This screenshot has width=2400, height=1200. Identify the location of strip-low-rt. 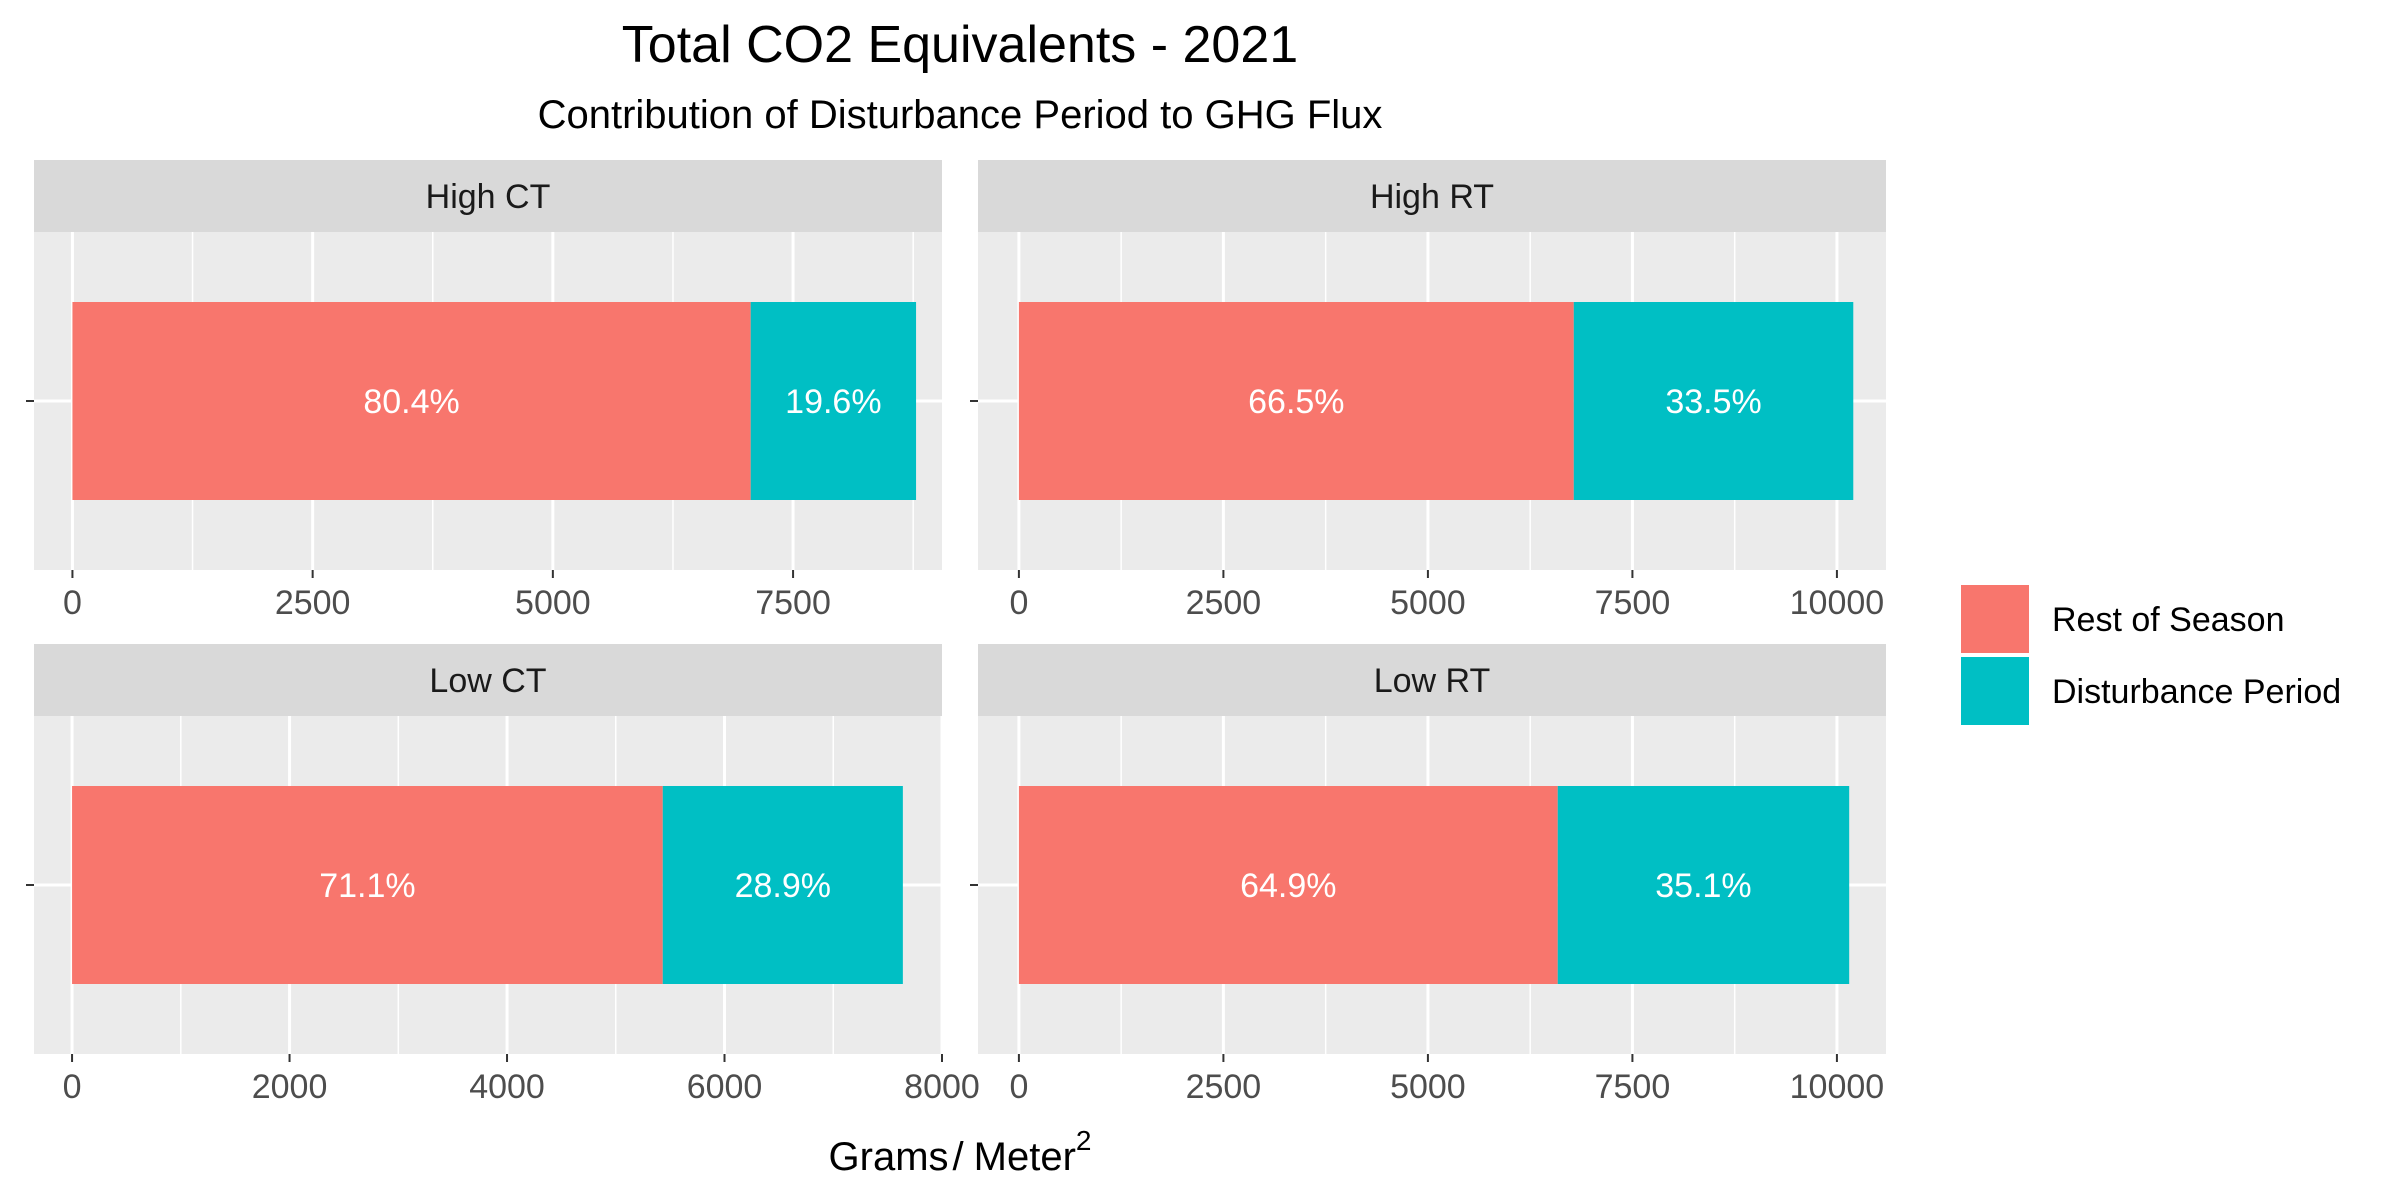
(1432, 680).